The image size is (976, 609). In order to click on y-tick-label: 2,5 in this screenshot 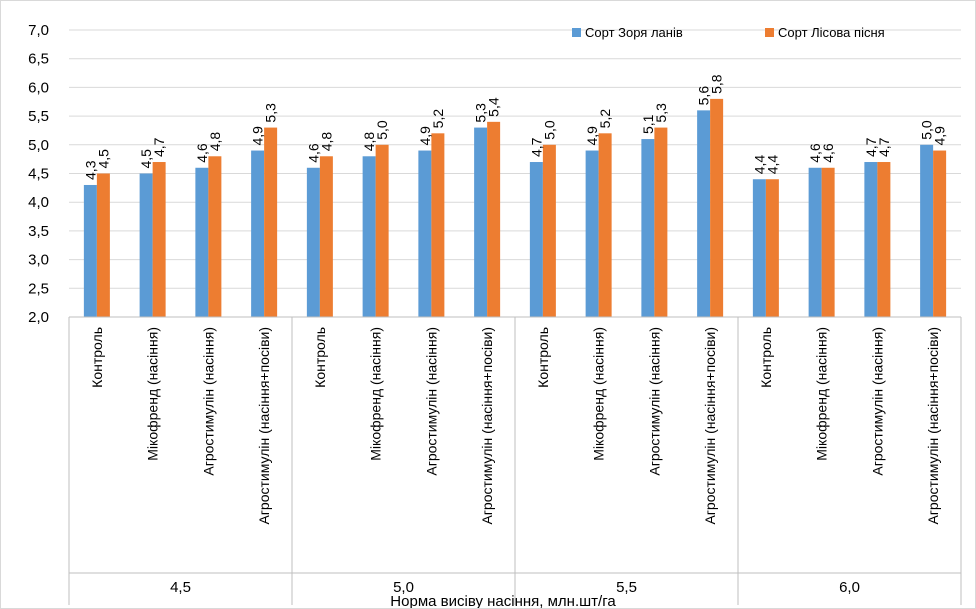, I will do `click(38, 288)`.